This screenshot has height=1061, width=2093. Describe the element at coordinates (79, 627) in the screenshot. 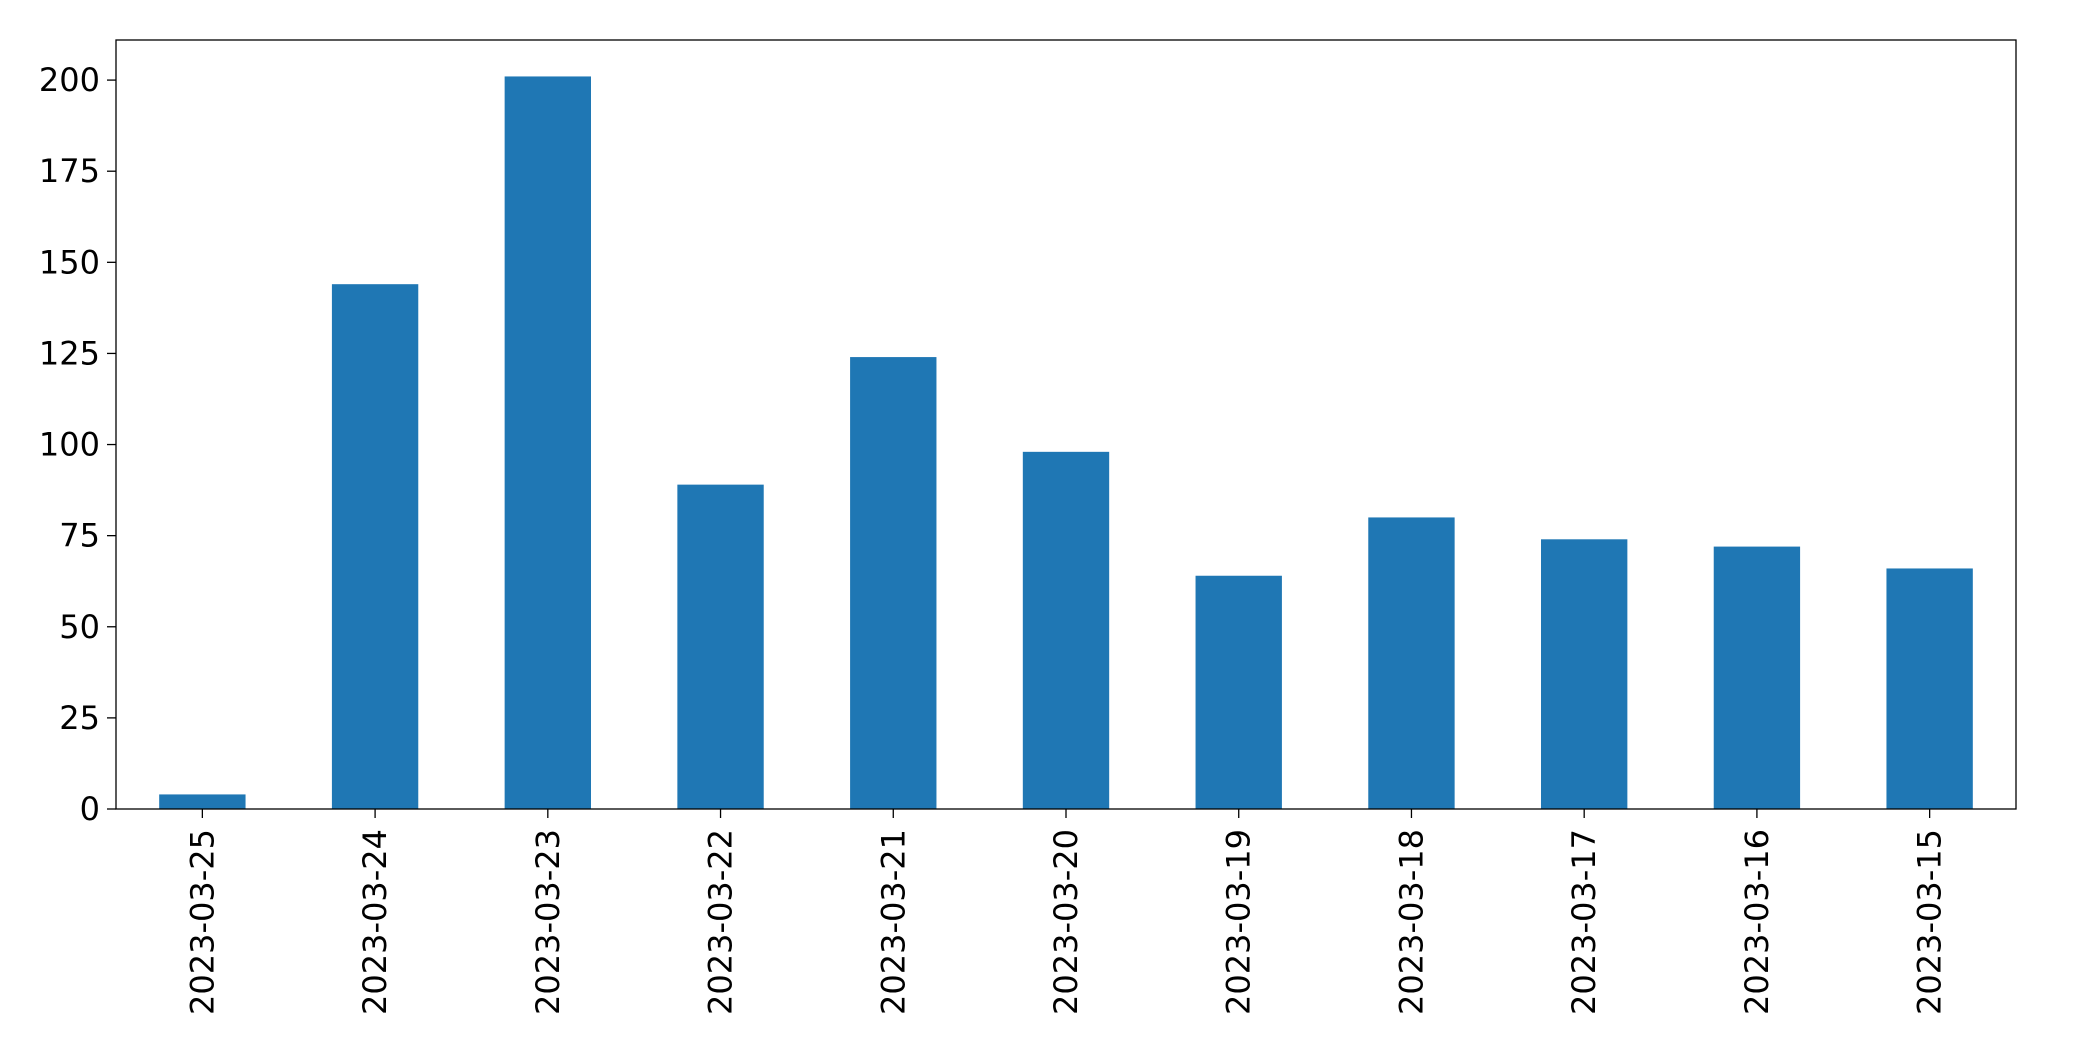

I see `y-tick-label: 50` at that location.